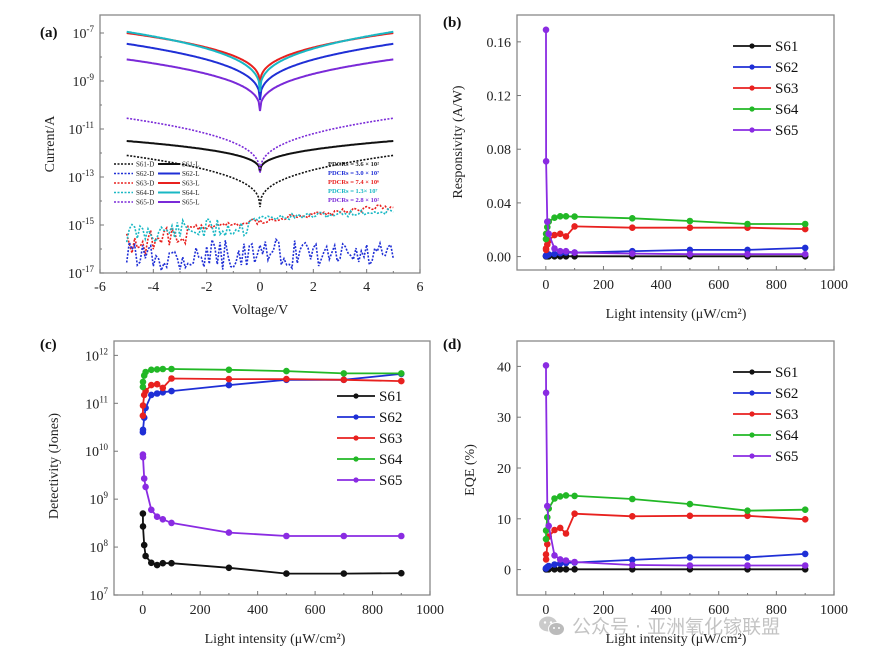 The width and height of the screenshot is (878, 658). I want to click on panel-label-a: (a), so click(49, 33).